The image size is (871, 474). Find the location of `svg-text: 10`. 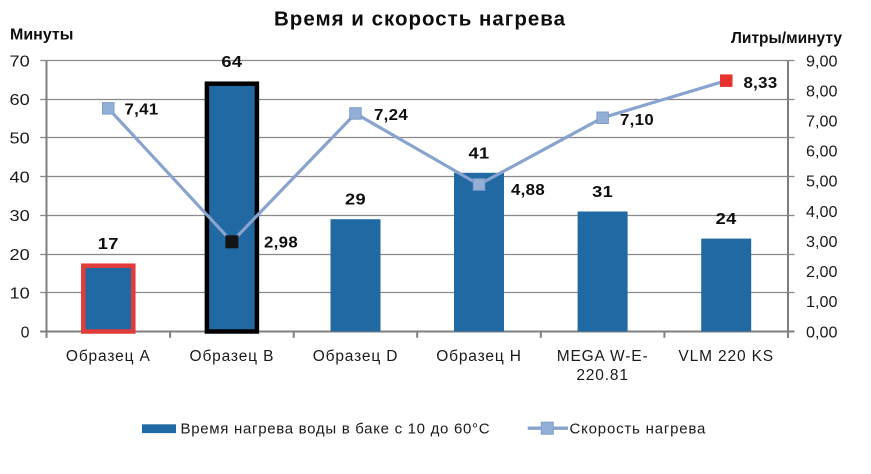

svg-text: 10 is located at coordinates (20, 294).